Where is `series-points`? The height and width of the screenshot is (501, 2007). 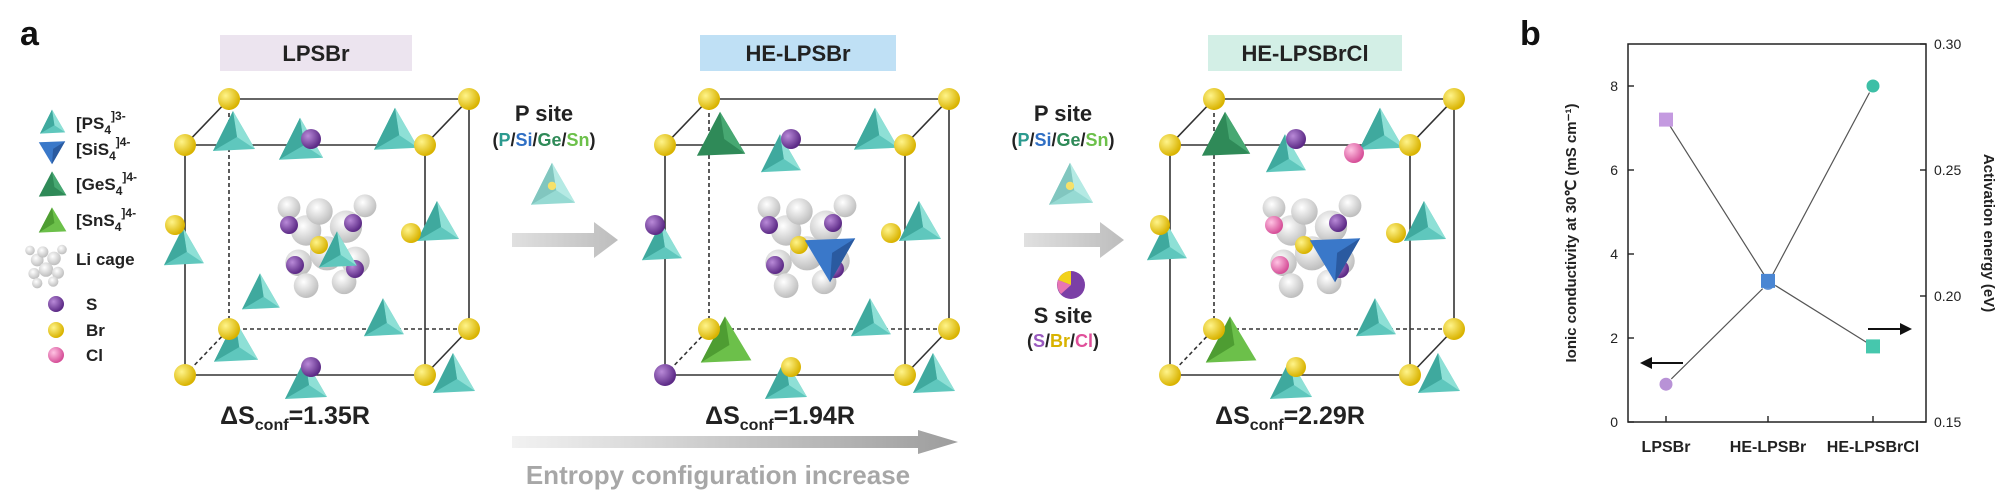 series-points is located at coordinates (1769, 235).